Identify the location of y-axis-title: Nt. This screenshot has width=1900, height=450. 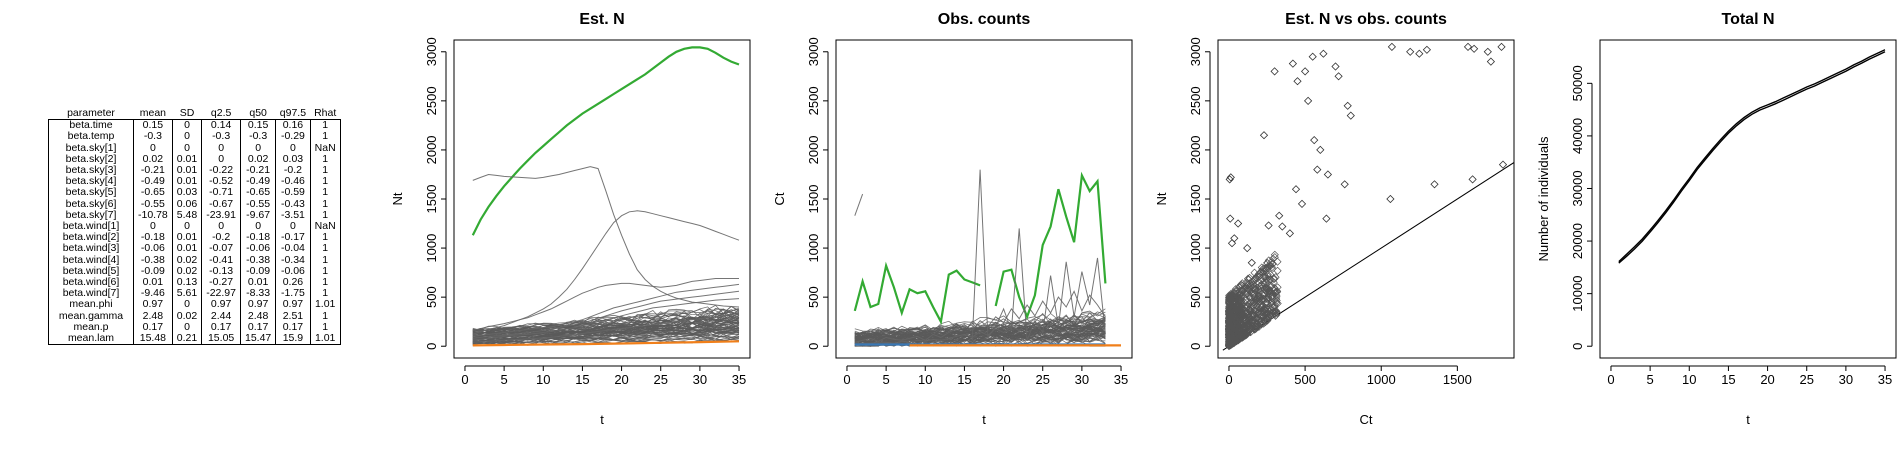
(397, 198).